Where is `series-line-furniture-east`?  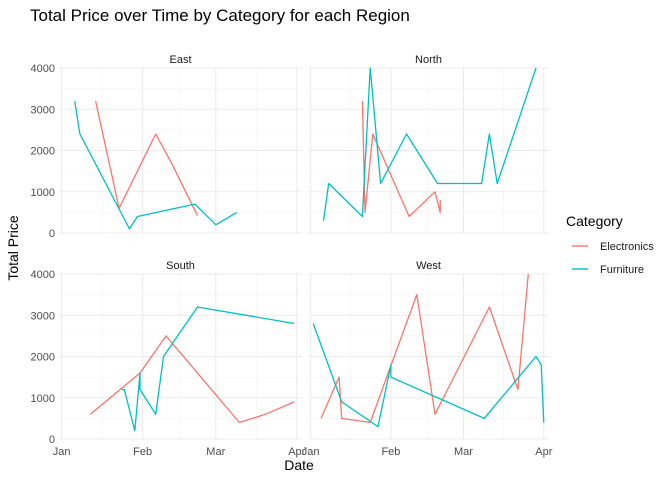 series-line-furniture-east is located at coordinates (156, 165).